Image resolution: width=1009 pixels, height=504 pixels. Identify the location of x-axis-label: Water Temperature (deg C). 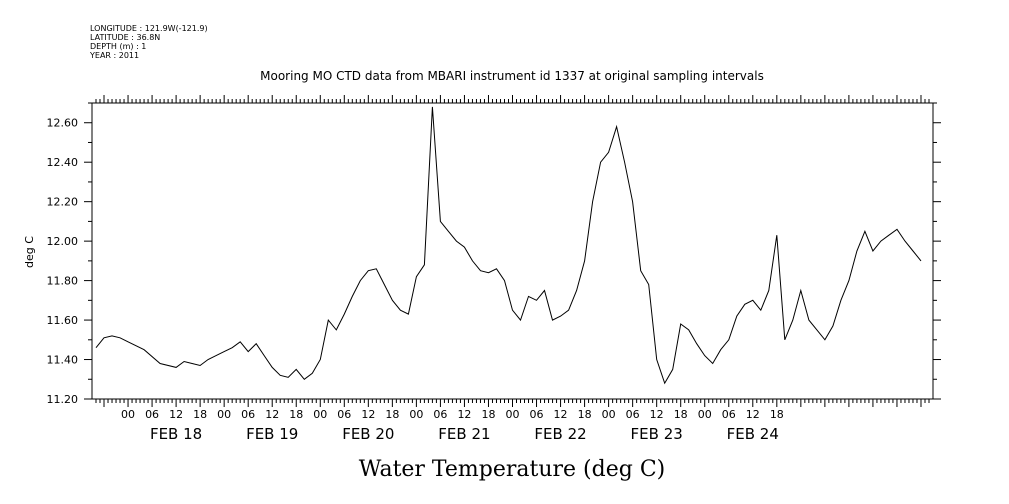
(512, 469).